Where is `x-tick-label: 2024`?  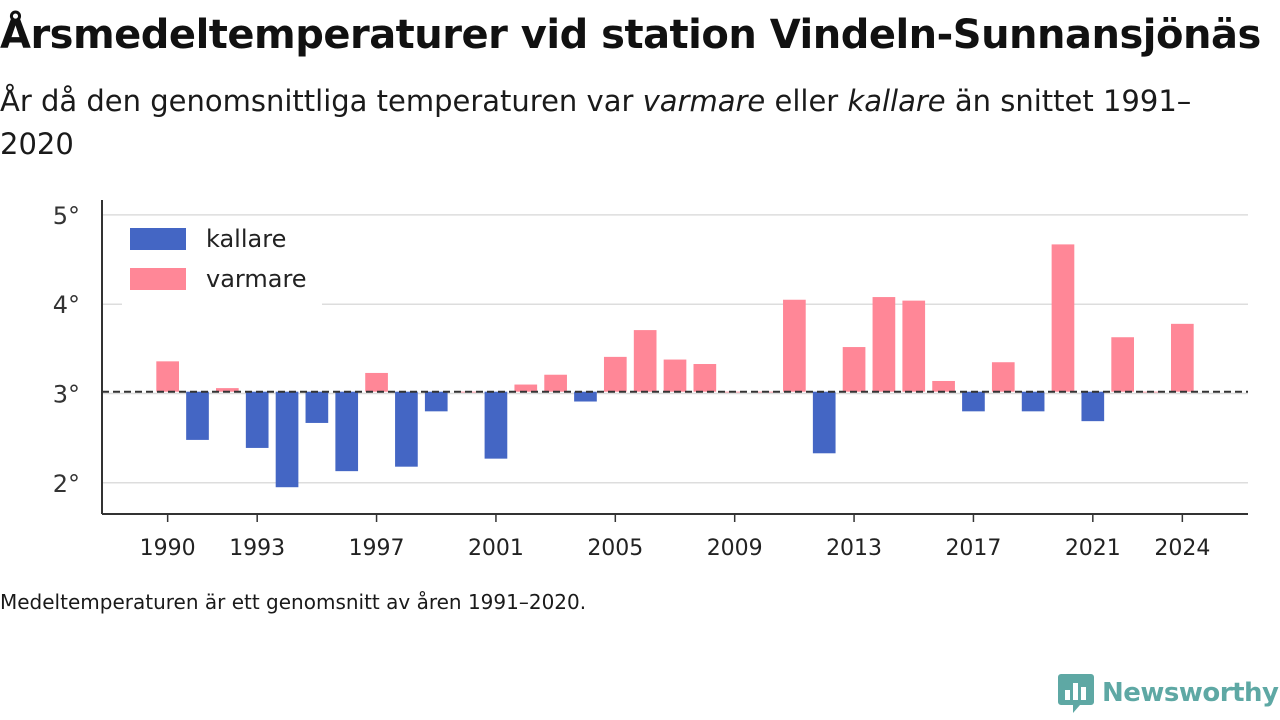 x-tick-label: 2024 is located at coordinates (1182, 548).